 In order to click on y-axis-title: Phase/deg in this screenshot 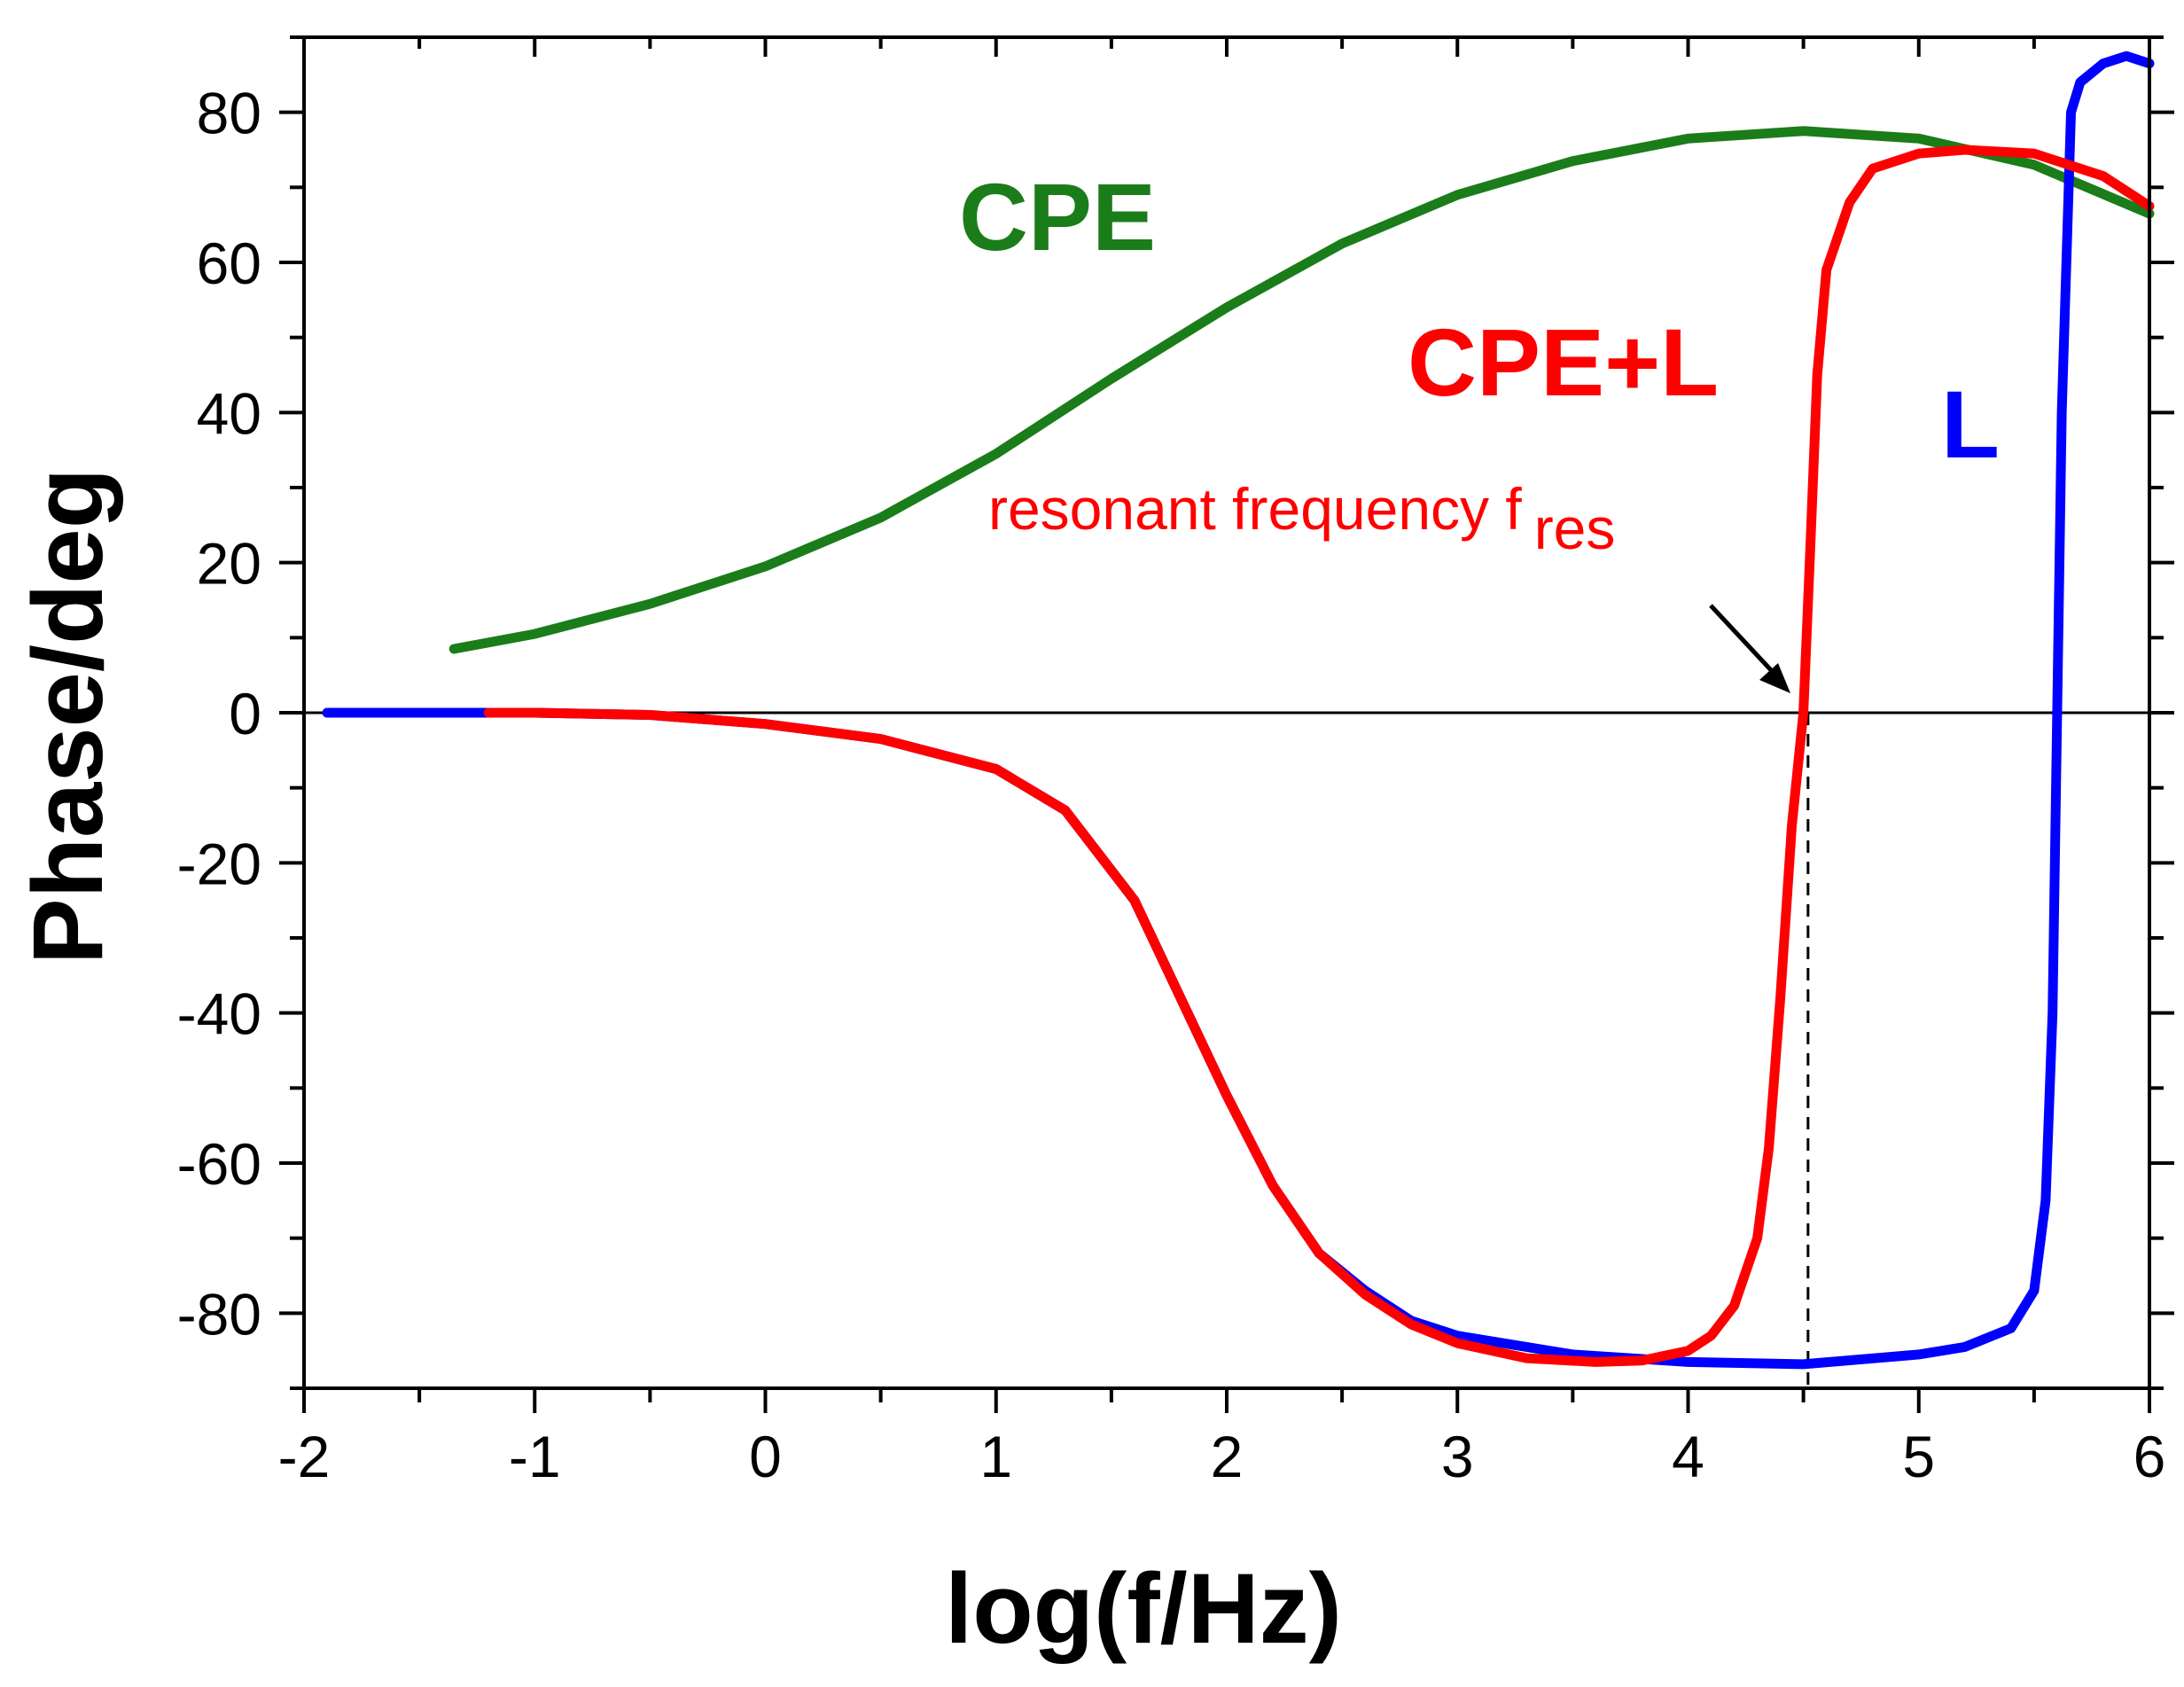, I will do `click(67, 716)`.